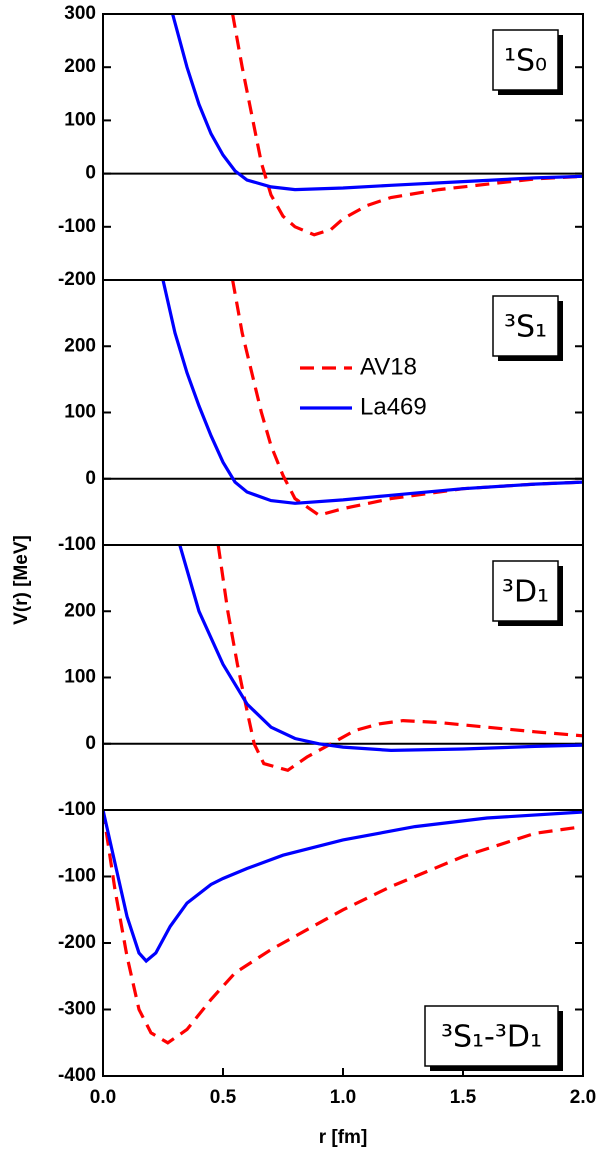 The image size is (605, 1160). What do you see at coordinates (388, 366) in the screenshot?
I see `legend-label: AV18` at bounding box center [388, 366].